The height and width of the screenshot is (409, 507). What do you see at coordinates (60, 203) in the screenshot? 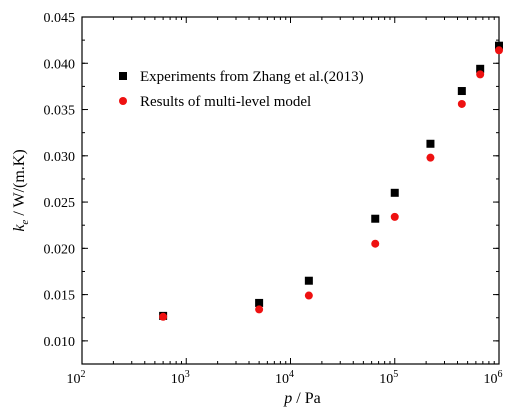
I see `y-tick-label: 0.025` at bounding box center [60, 203].